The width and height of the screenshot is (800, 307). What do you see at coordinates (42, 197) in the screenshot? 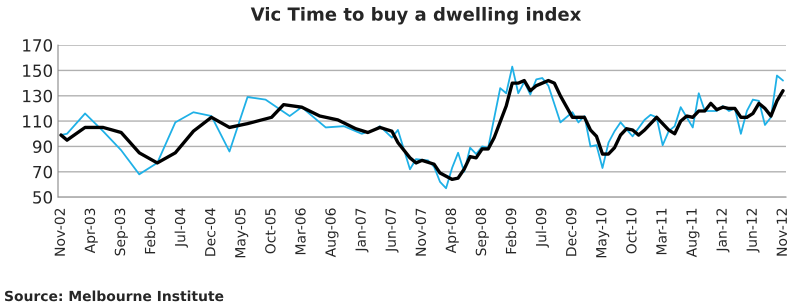
I see `y-tick-label: 50` at bounding box center [42, 197].